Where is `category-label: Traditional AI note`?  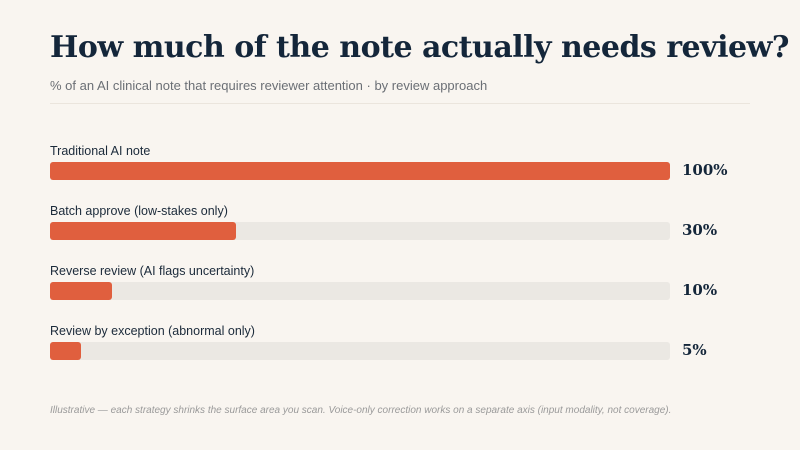
category-label: Traditional AI note is located at coordinates (100, 151).